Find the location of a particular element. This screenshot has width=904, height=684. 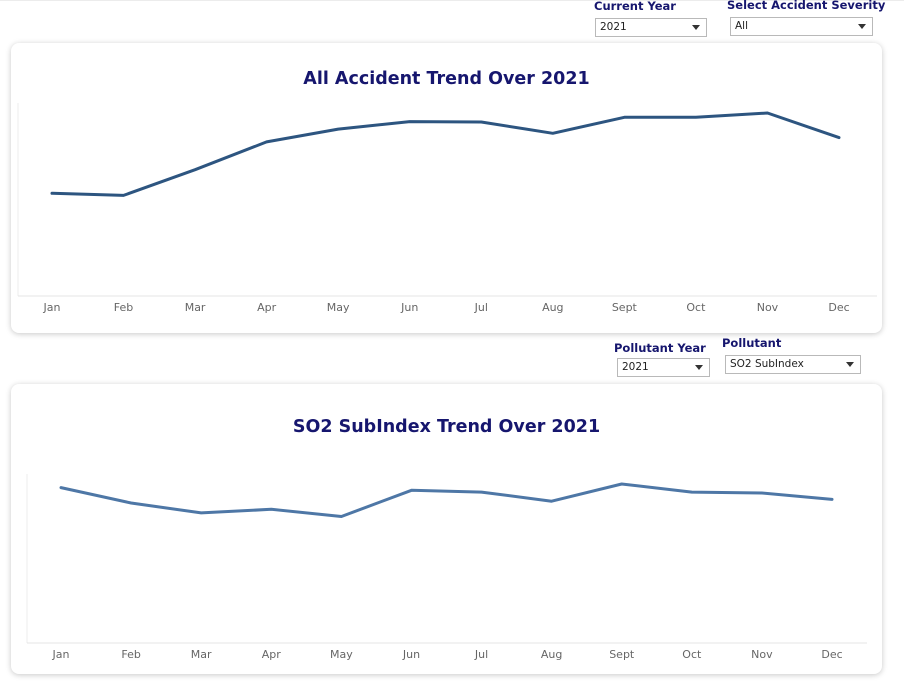

current-year-value: 2021 is located at coordinates (613, 27).